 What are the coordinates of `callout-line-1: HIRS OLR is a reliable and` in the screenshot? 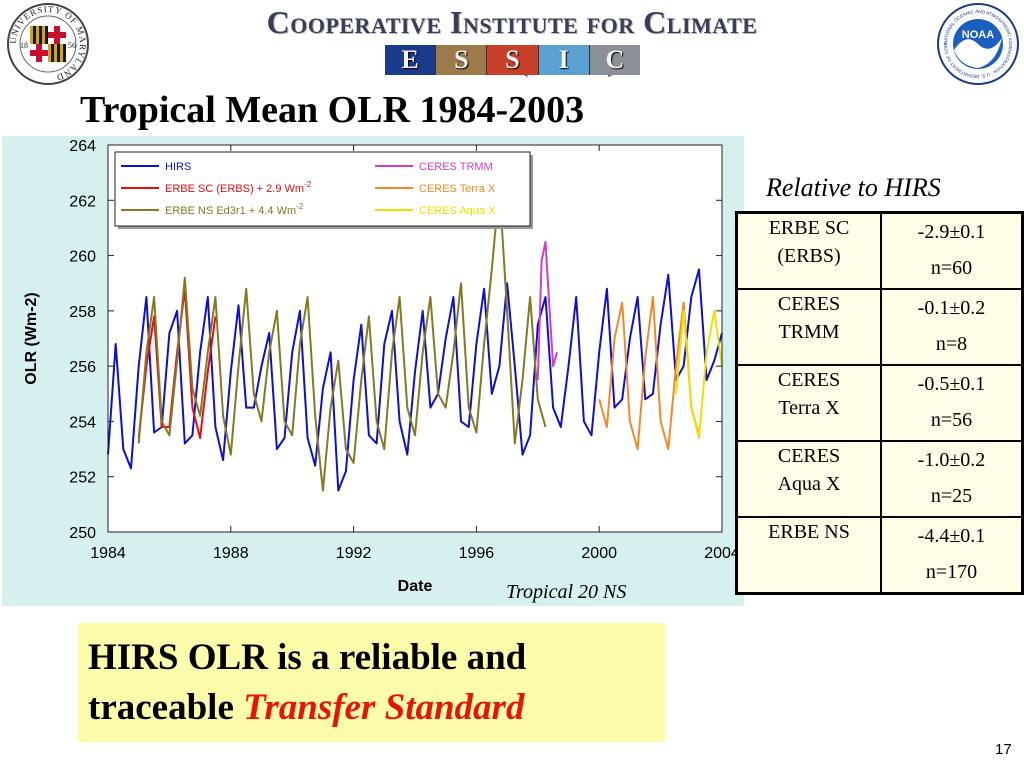 It's located at (307, 657).